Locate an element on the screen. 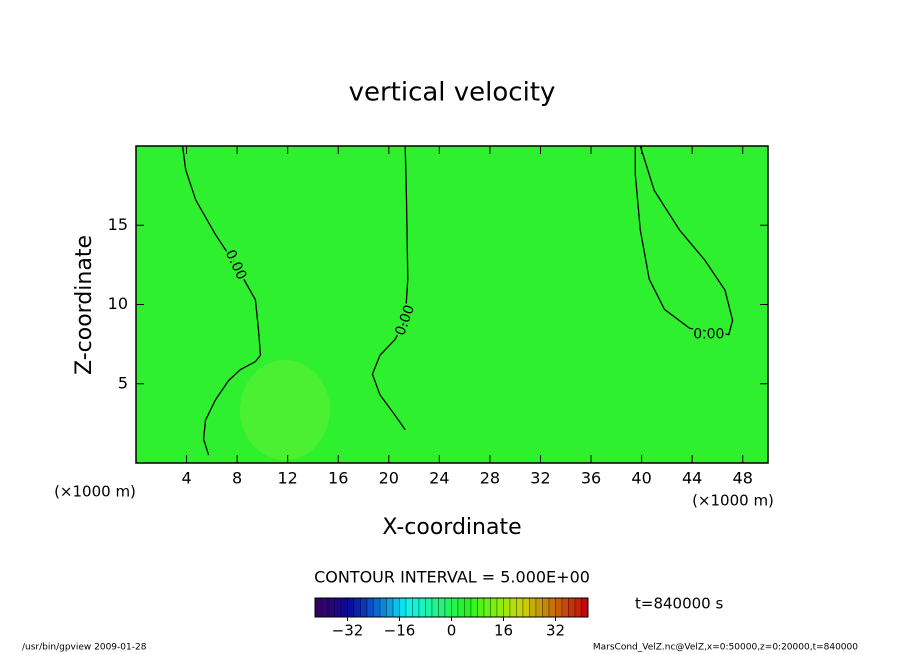  y-axis-label: Z-coordinate is located at coordinates (84, 305).